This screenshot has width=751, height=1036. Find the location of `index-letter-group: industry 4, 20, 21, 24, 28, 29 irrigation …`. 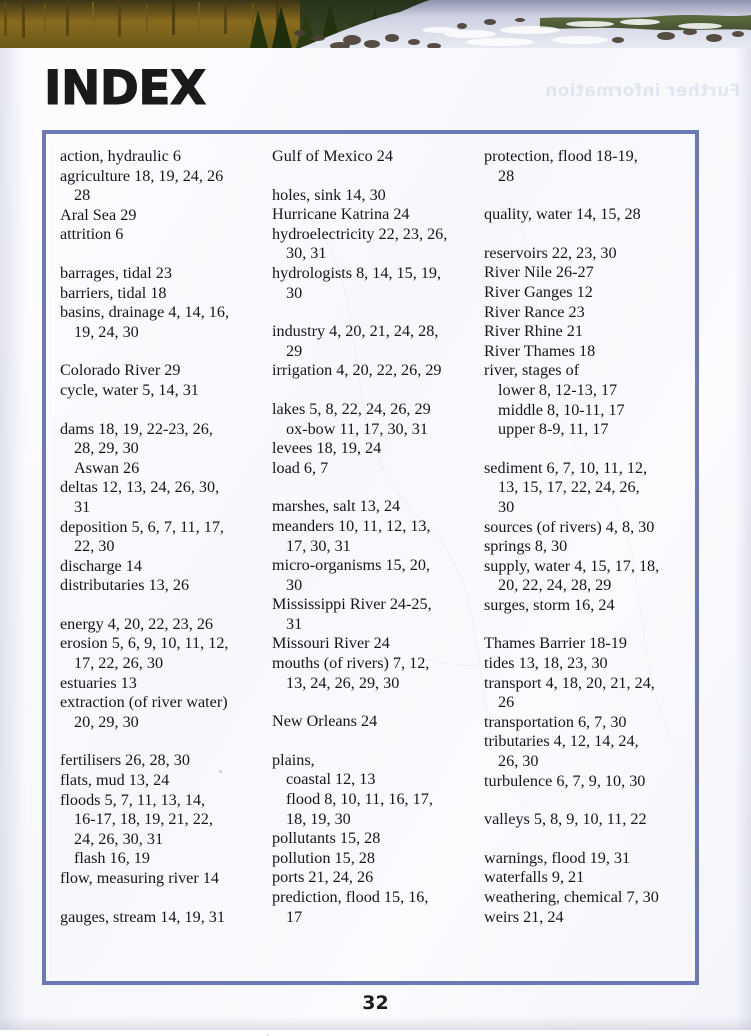

index-letter-group: industry 4, 20, 21, 24, 28, 29 irrigation … is located at coordinates (378, 351).